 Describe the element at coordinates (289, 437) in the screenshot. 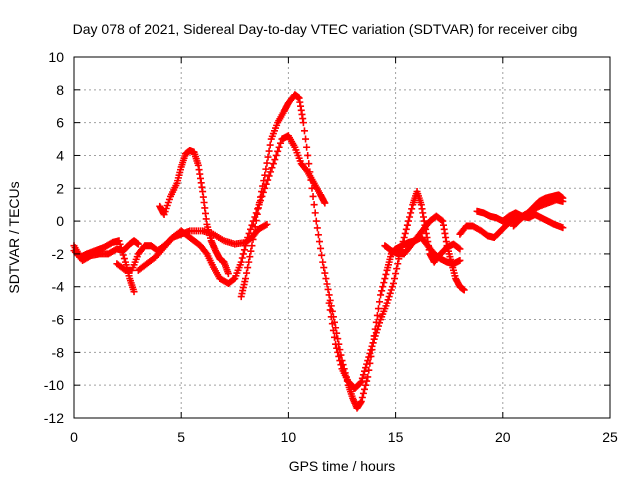

I see `x-tick-label: 10` at that location.